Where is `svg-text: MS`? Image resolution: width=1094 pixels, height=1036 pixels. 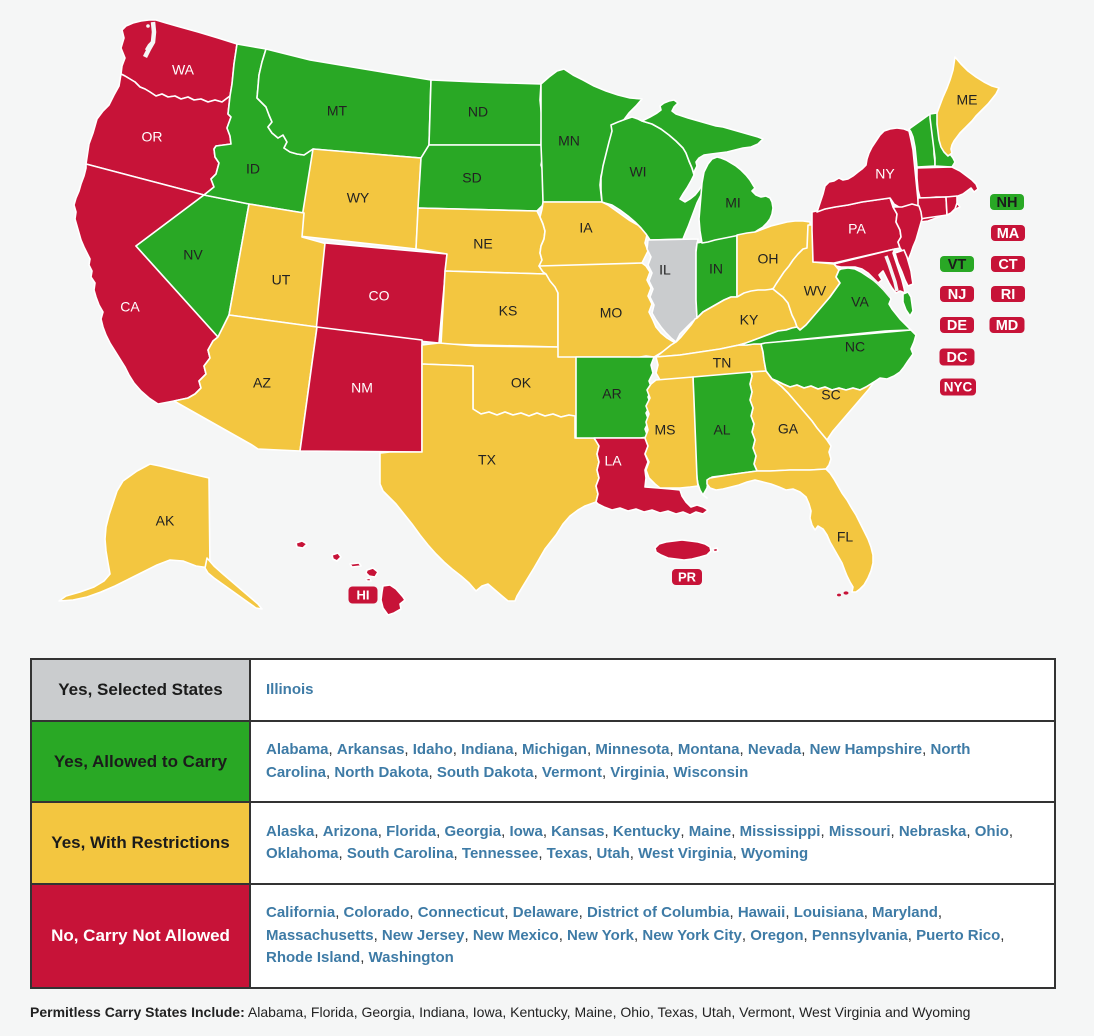 svg-text: MS is located at coordinates (665, 430).